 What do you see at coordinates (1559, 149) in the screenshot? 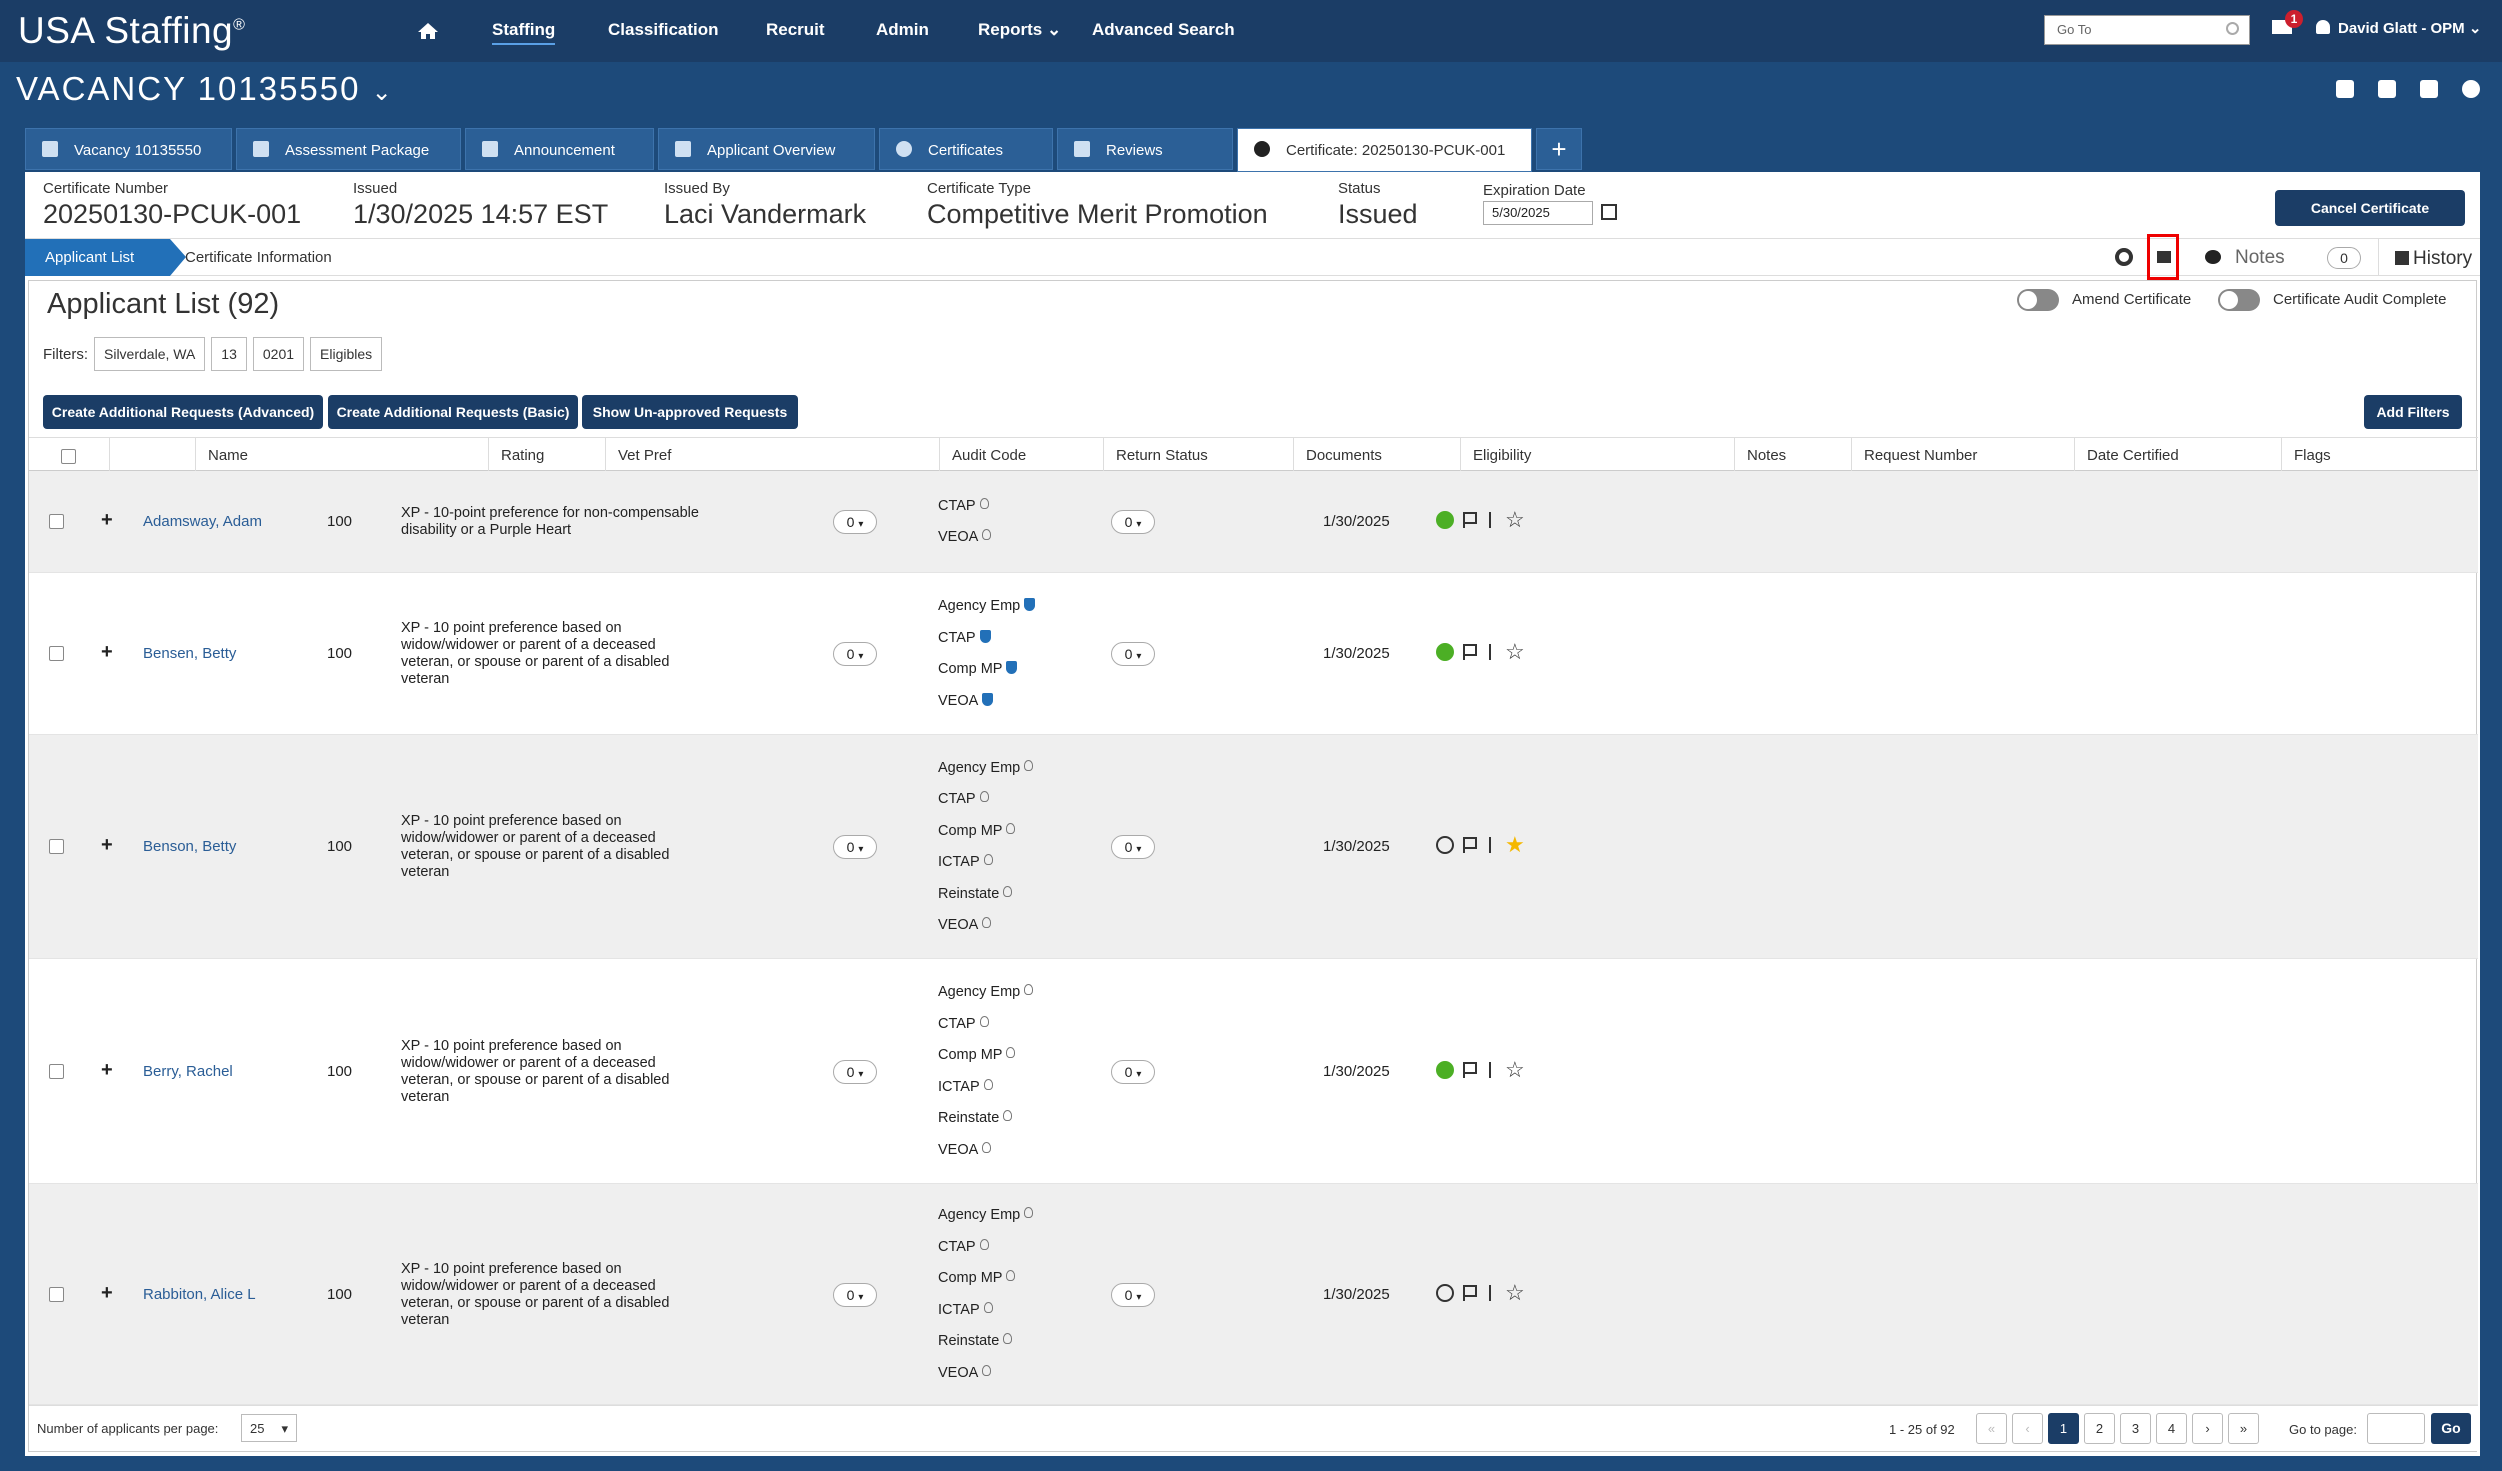
I see `add-tab-button: +` at bounding box center [1559, 149].